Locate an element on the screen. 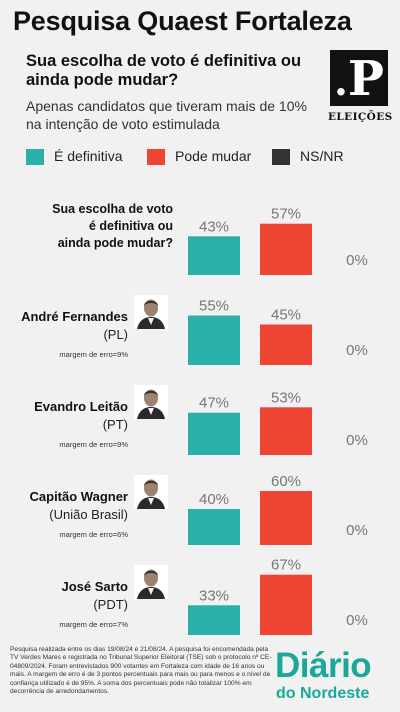 The height and width of the screenshot is (712, 400). legend-label-nsnr: NS/NR is located at coordinates (322, 156).